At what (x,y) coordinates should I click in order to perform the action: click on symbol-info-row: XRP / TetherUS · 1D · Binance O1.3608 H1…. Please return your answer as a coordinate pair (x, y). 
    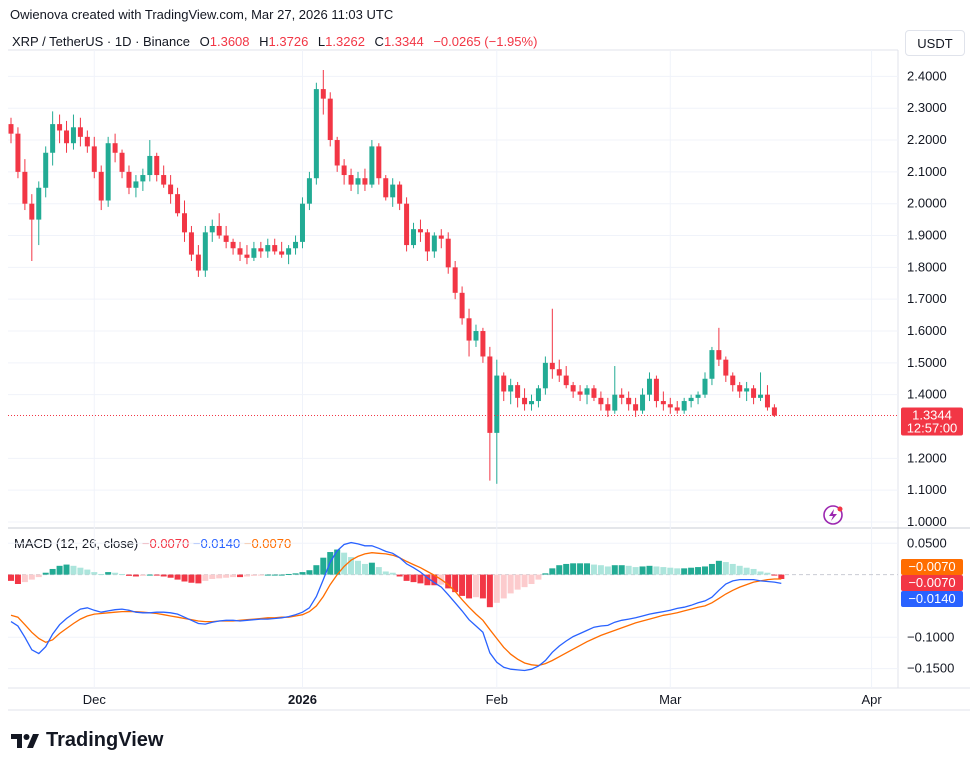
    Looking at the image, I should click on (274, 41).